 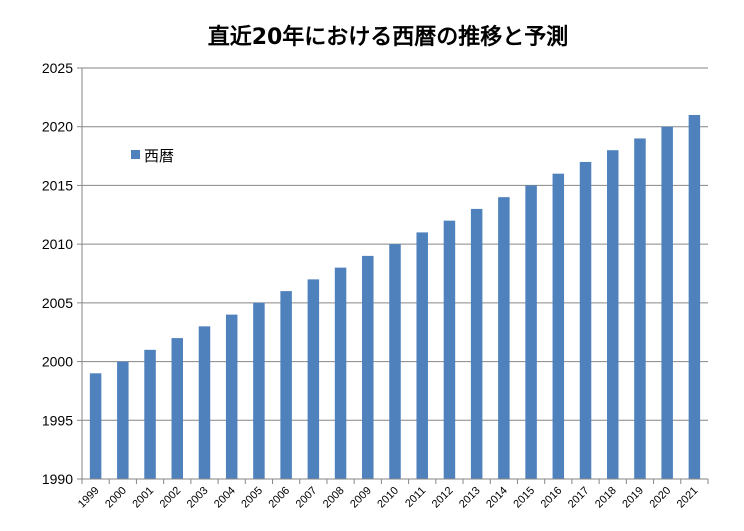 I want to click on y-tick-label: 1995, so click(x=57, y=420).